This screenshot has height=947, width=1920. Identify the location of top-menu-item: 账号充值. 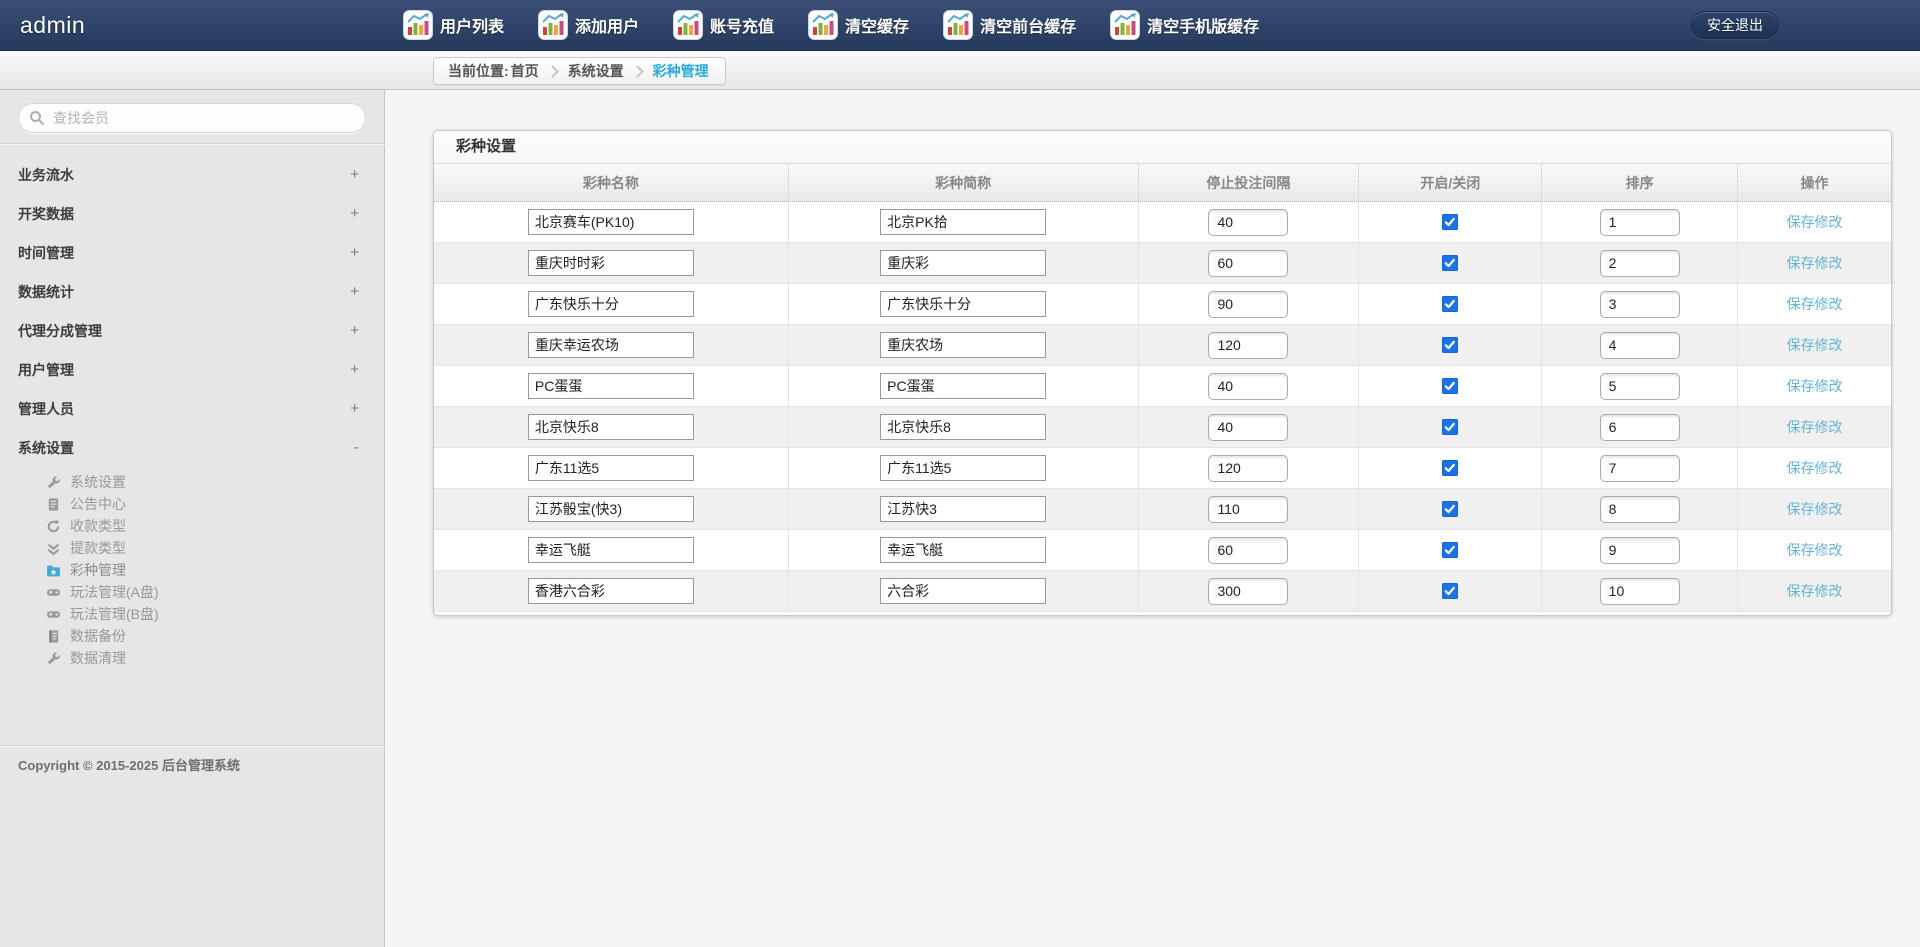
(723, 25).